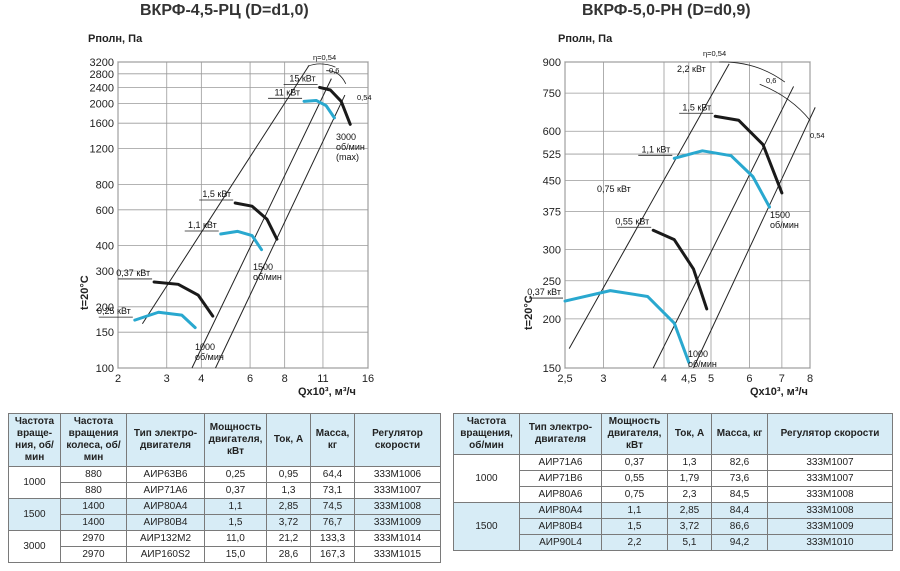 This screenshot has width=900, height=571. What do you see at coordinates (739, 494) in the screenshot?
I see `table-cell: 84,5` at bounding box center [739, 494].